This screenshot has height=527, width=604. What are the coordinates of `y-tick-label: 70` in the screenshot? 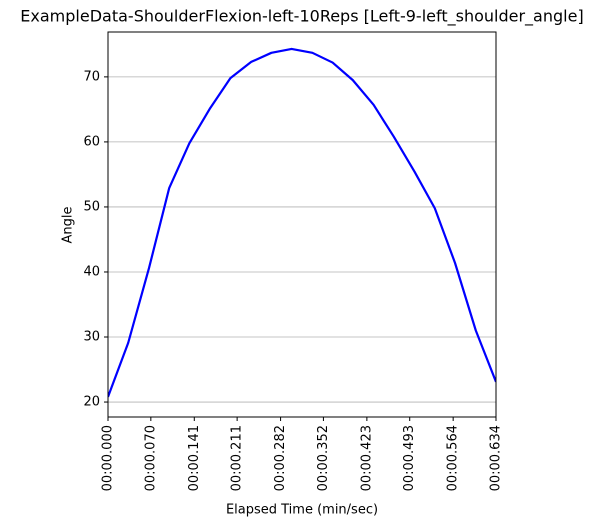 It's located at (91, 76).